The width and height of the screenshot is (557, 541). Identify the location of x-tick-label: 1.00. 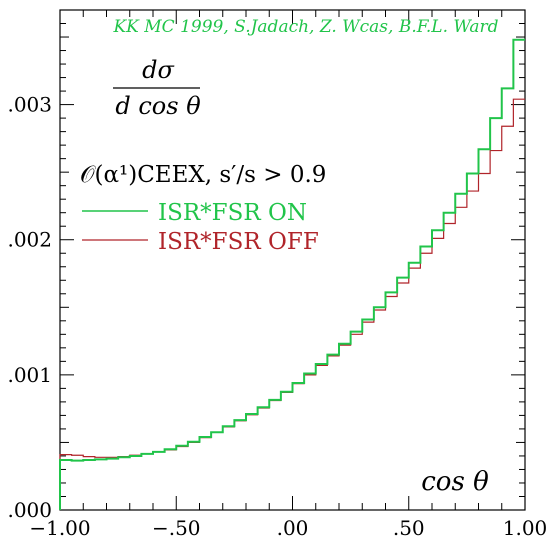
(525, 528).